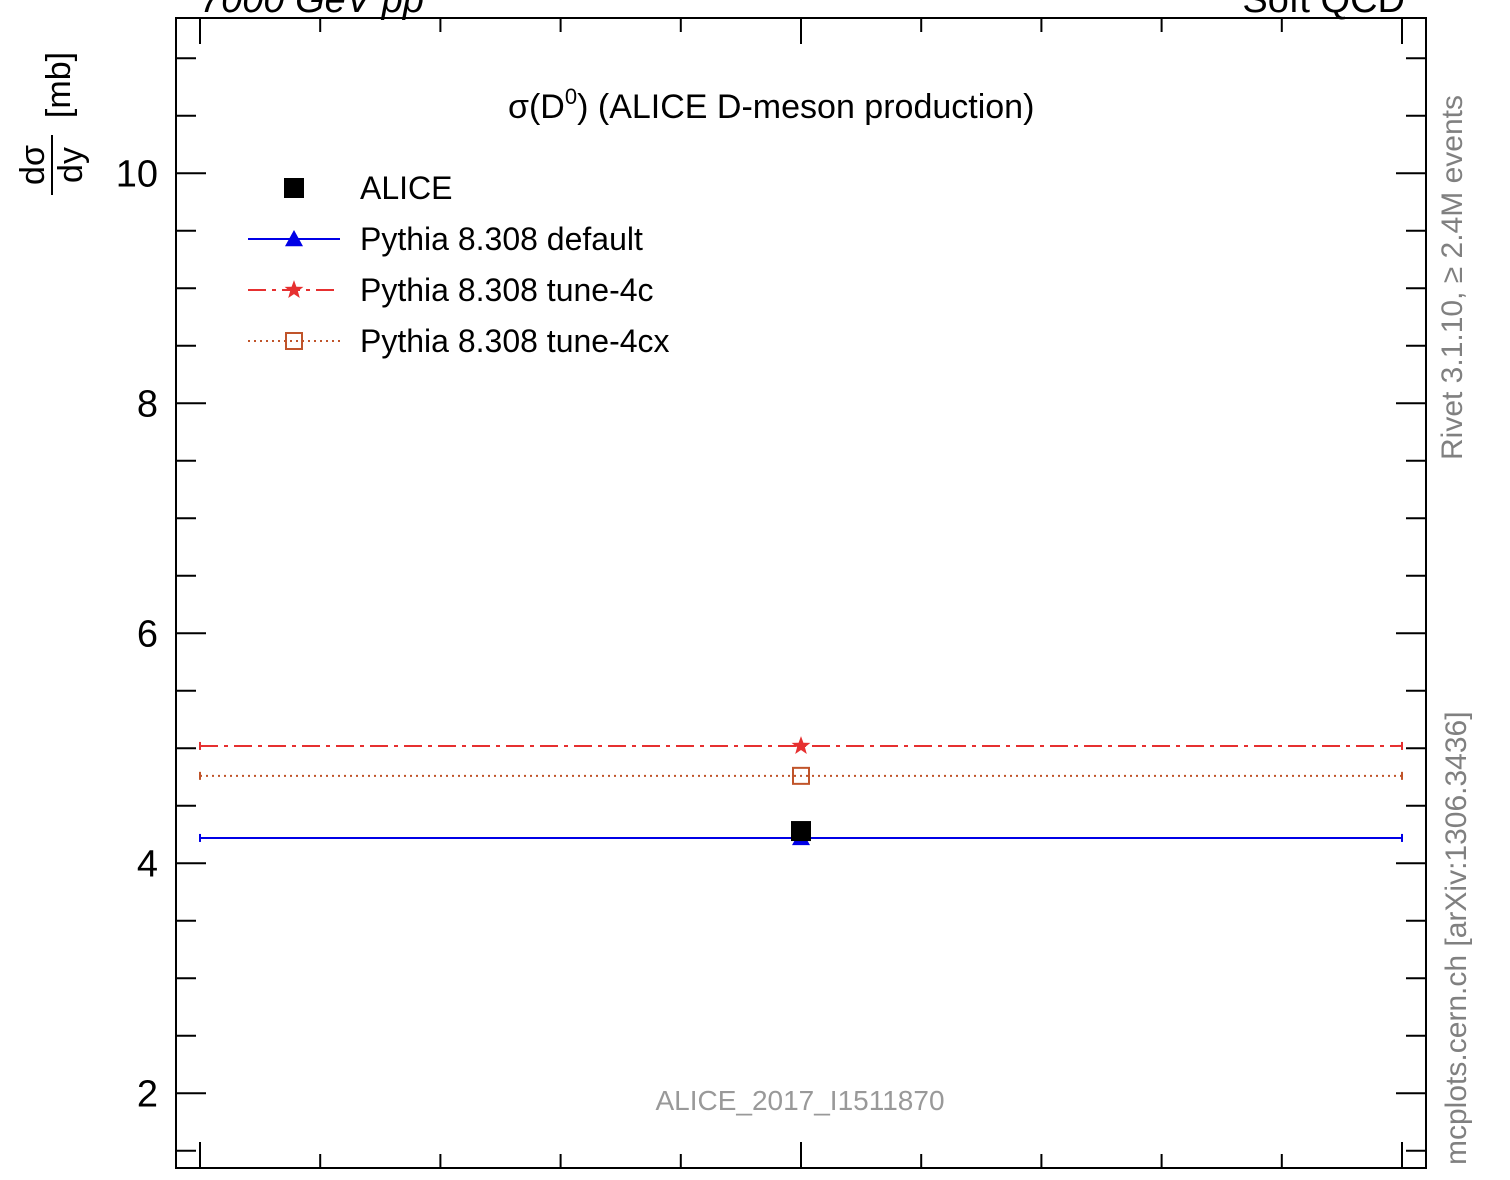 This screenshot has width=1510, height=1180. What do you see at coordinates (801, 791) in the screenshot?
I see `data-series` at bounding box center [801, 791].